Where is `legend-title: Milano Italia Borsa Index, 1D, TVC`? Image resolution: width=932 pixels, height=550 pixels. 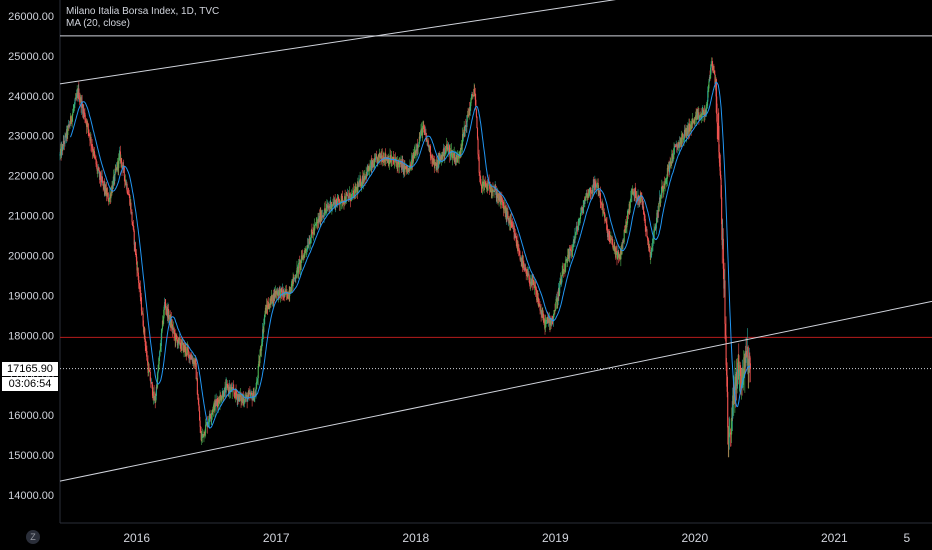 legend-title: Milano Italia Borsa Index, 1D, TVC is located at coordinates (143, 11).